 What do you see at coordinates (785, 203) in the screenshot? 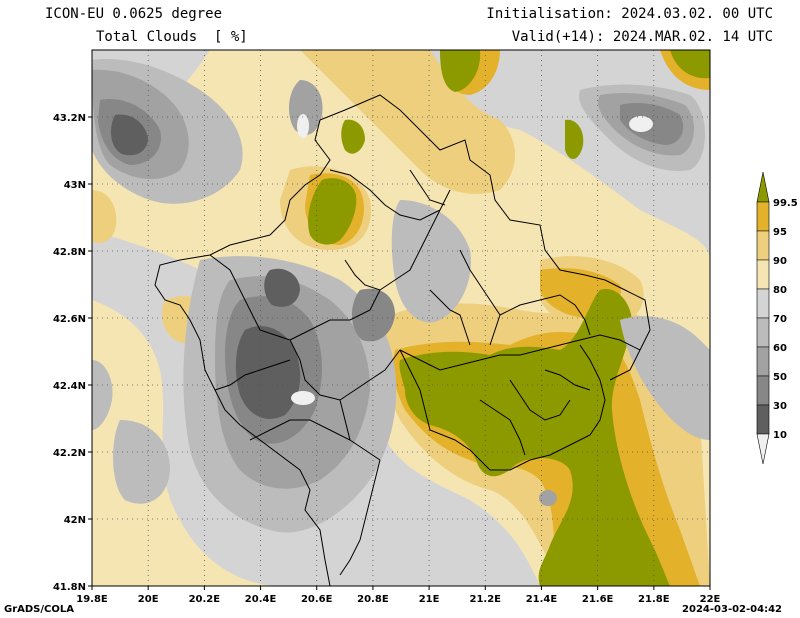
I see `colorbar-label: 99.5` at bounding box center [785, 203].